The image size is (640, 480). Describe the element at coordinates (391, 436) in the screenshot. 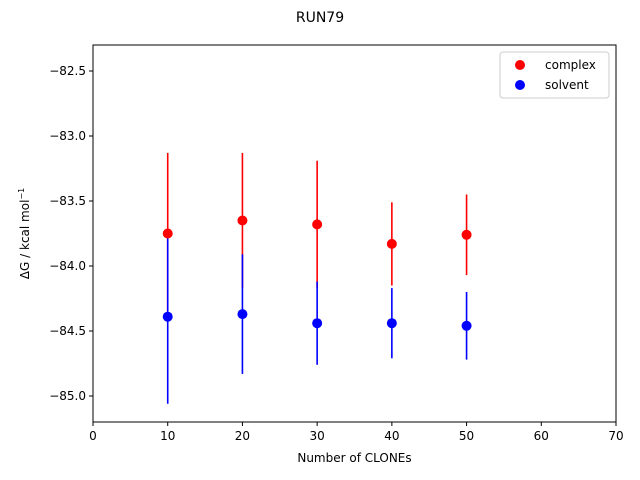

I see `x-tick-label: 40` at that location.